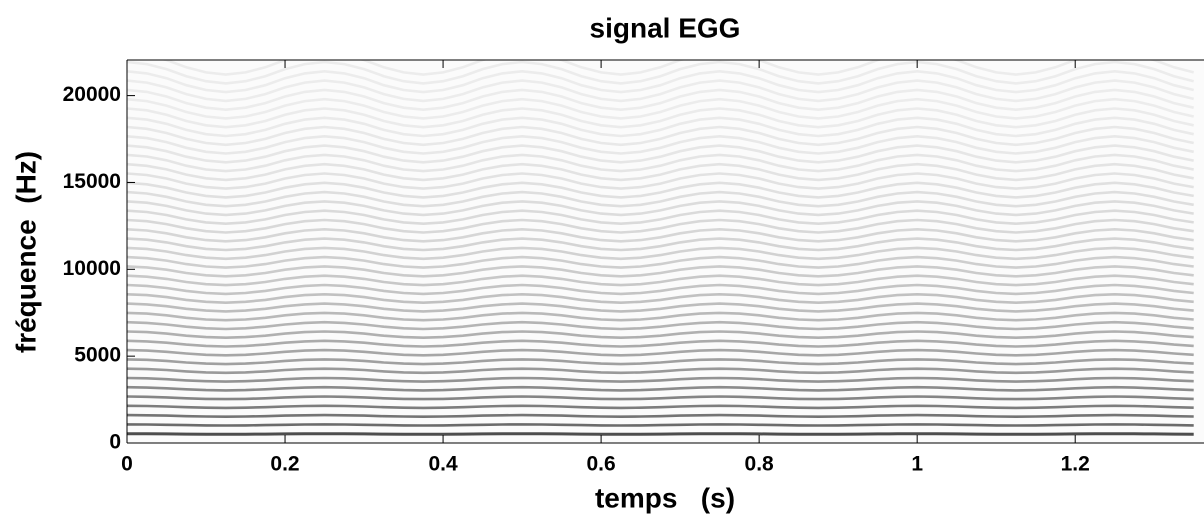 This screenshot has width=1204, height=523. What do you see at coordinates (97, 355) in the screenshot?
I see `y-tick-label: 5000` at bounding box center [97, 355].